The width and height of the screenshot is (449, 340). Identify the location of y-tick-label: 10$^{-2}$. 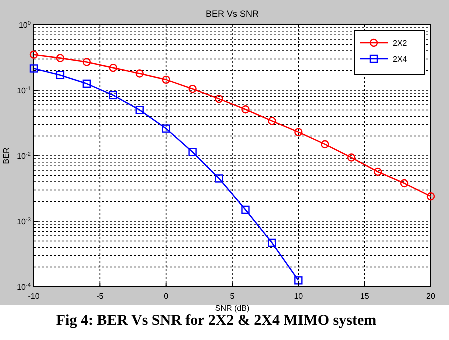
(24, 156).